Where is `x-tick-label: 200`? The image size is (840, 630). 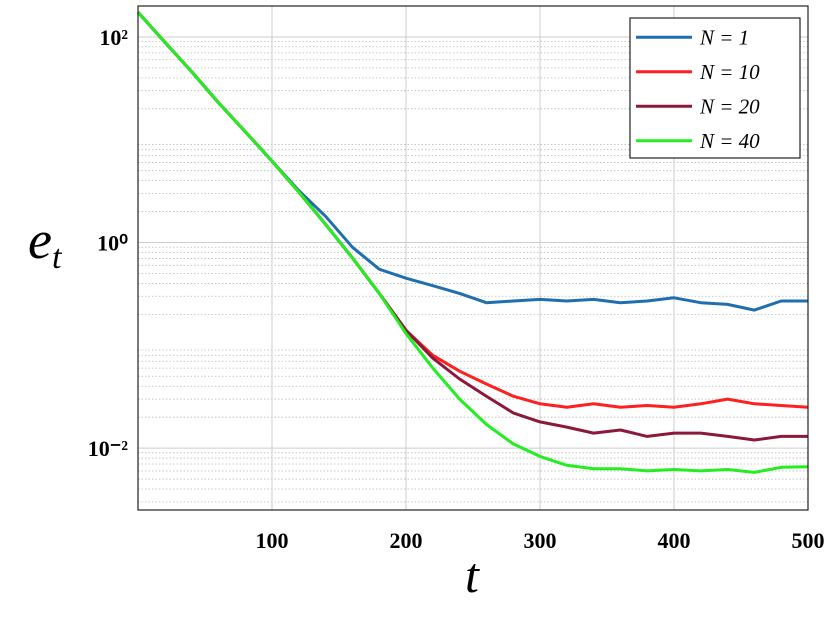 x-tick-label: 200 is located at coordinates (406, 540).